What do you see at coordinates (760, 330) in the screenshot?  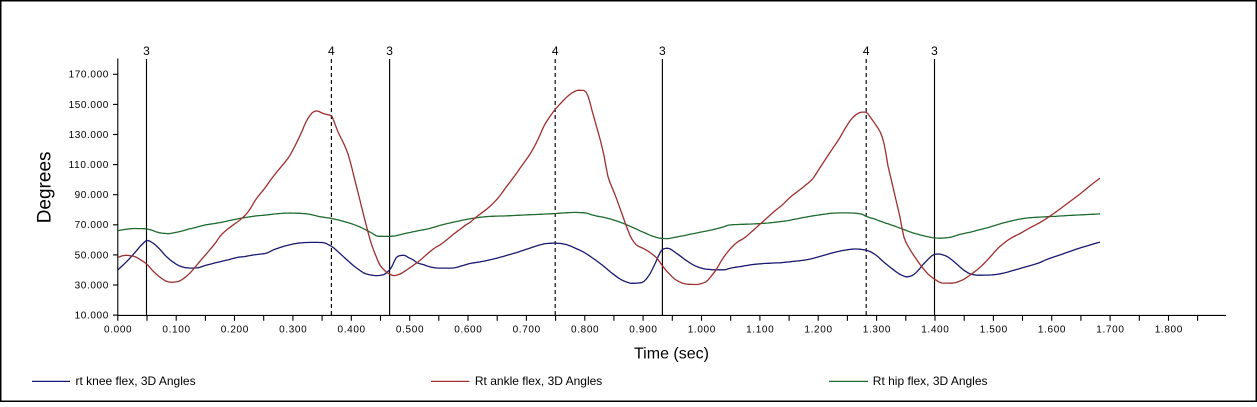 I see `svg-text: 1.100` at bounding box center [760, 330].